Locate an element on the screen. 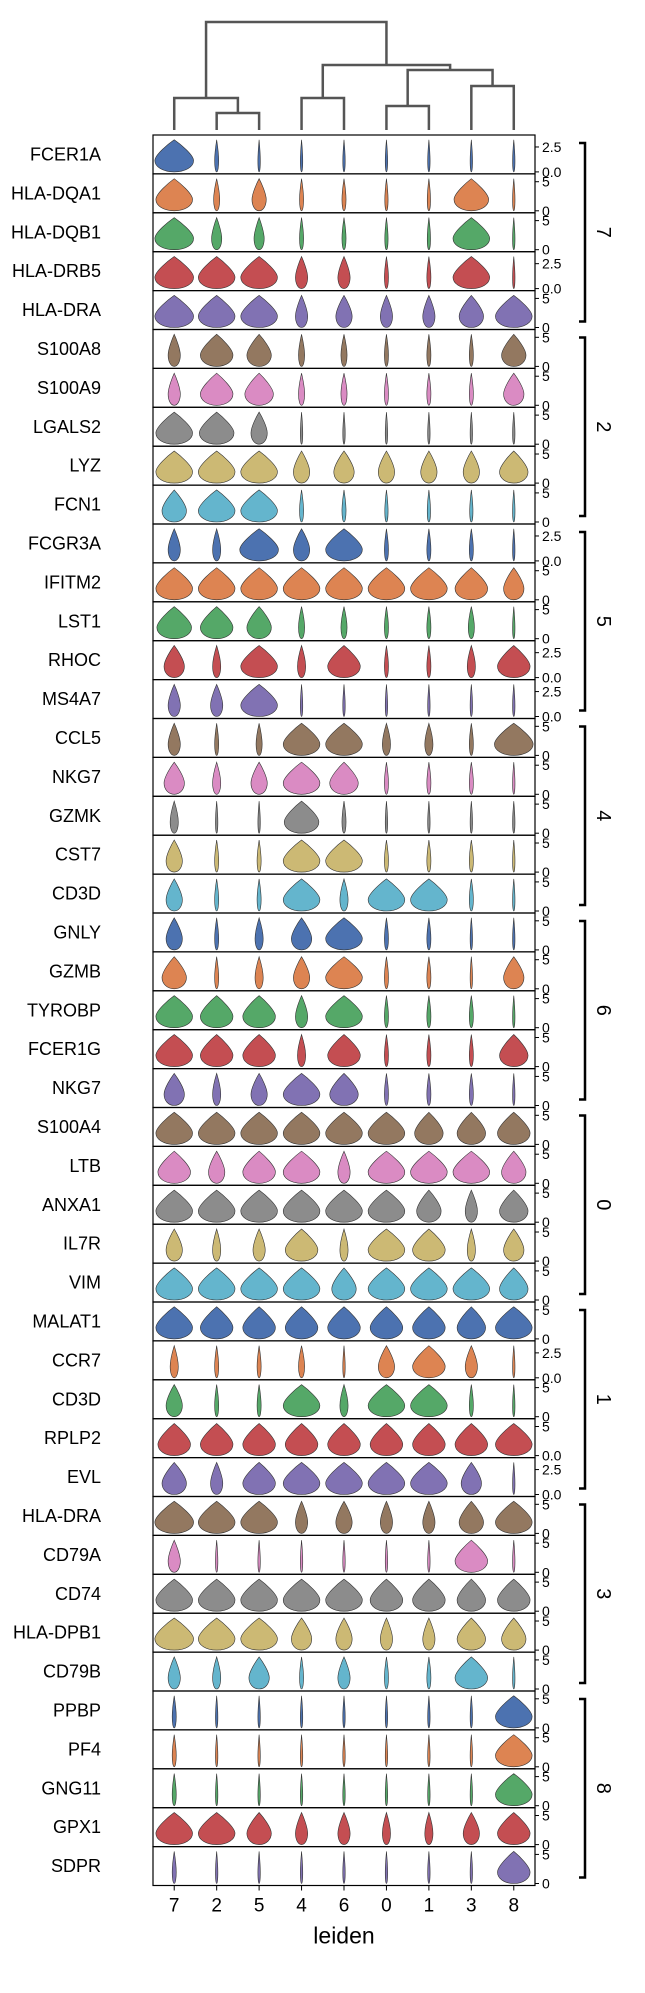 The width and height of the screenshot is (645, 1993). gene-label: CCL5 is located at coordinates (78, 738).